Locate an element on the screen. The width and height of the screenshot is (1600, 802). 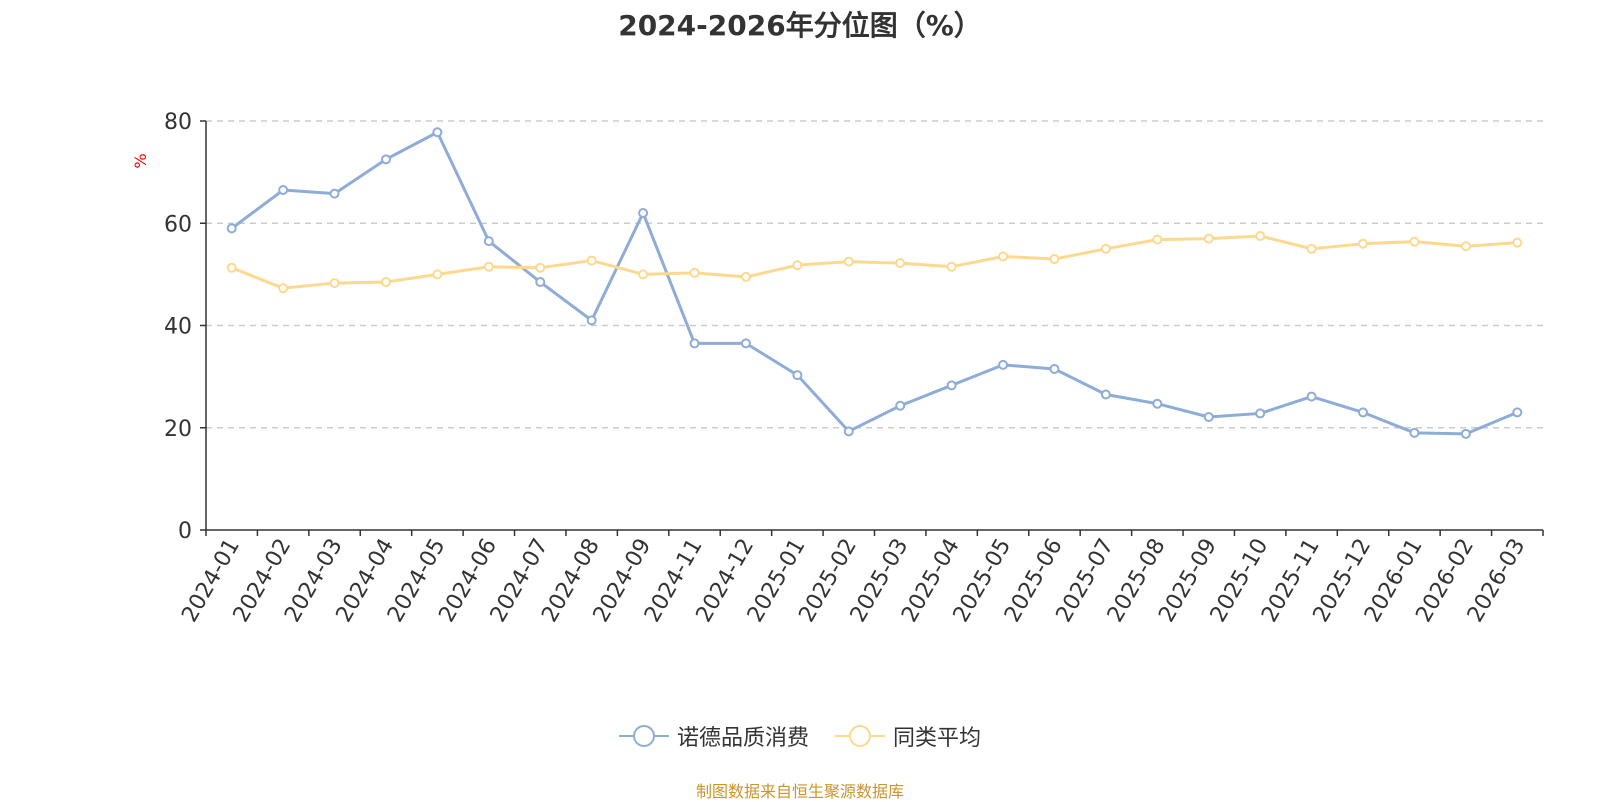
legend-label-average: 同类平均 is located at coordinates (937, 738).